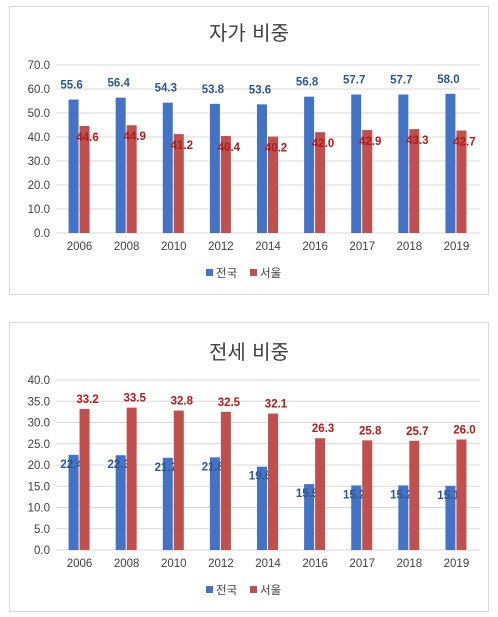 This screenshot has width=498, height=617. I want to click on x-tick-label: 2019, so click(457, 247).